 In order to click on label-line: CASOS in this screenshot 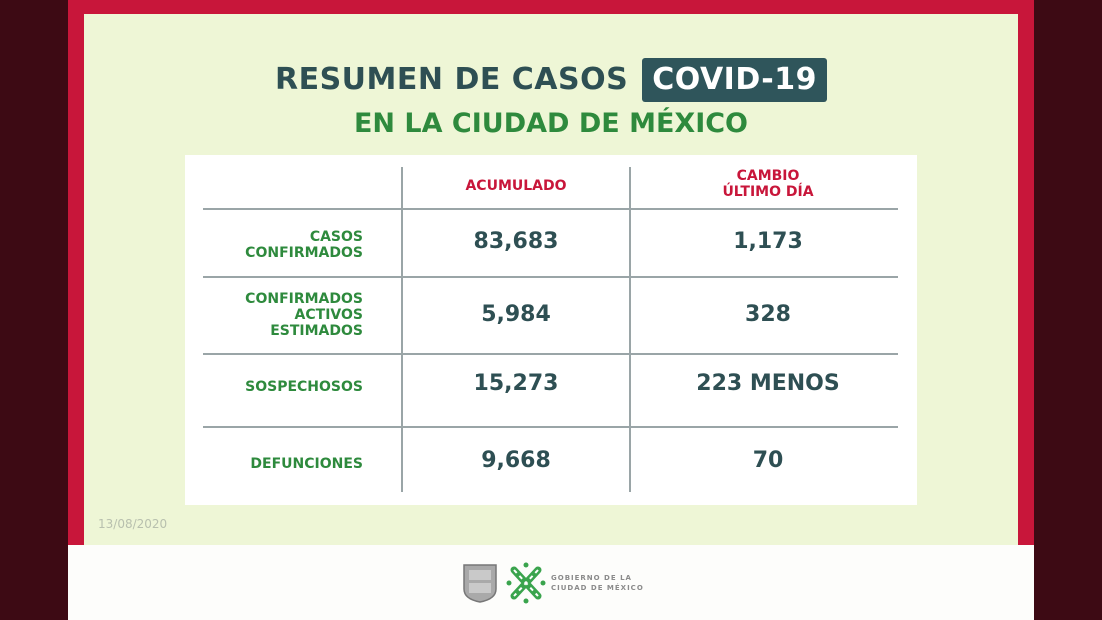, I will do `click(336, 237)`.